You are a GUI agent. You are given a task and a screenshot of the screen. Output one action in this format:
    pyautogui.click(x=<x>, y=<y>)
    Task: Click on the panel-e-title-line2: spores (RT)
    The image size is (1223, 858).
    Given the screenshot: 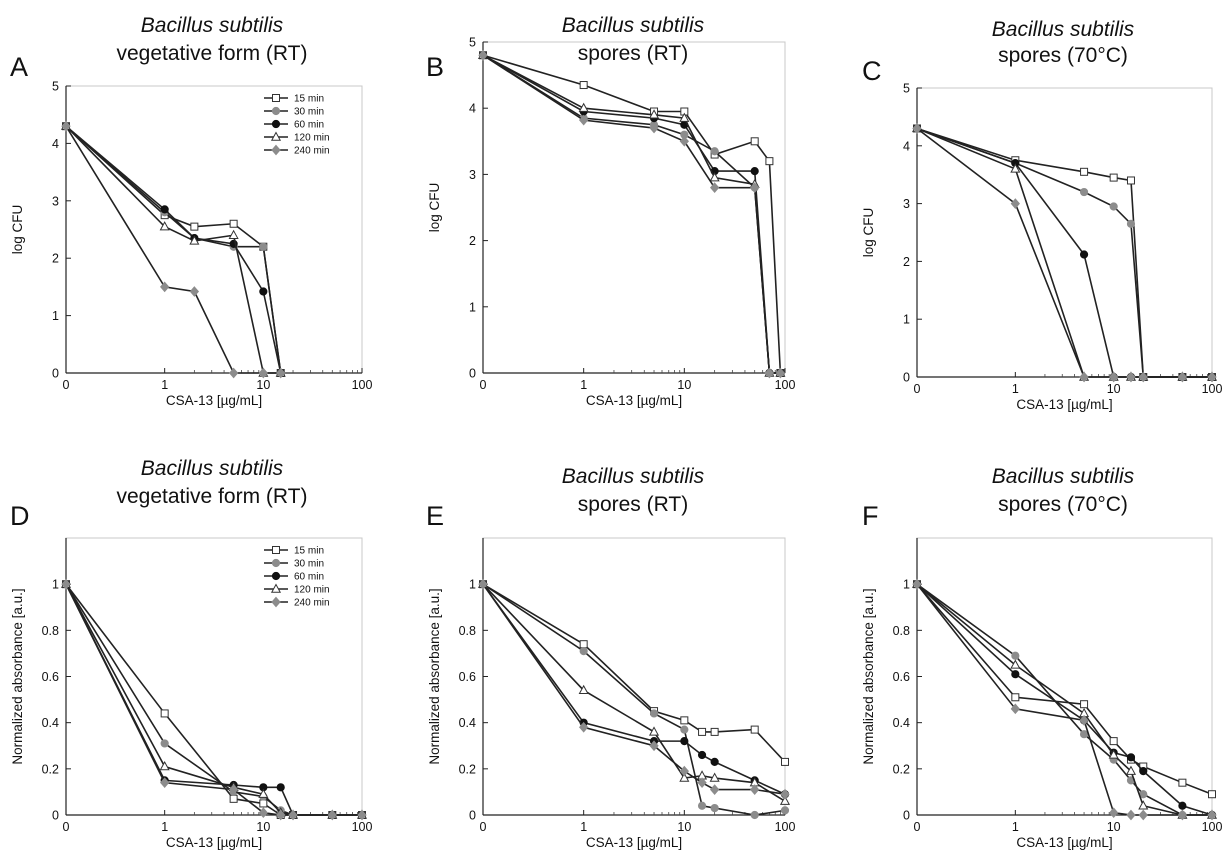 What is the action you would take?
    pyautogui.click(x=633, y=504)
    